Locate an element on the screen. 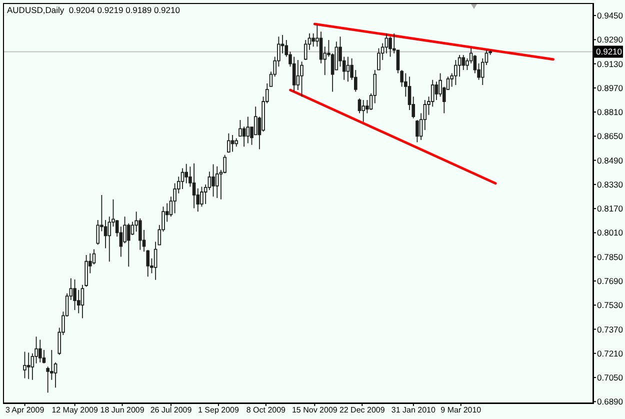  y-tick-label: 0.7050 is located at coordinates (610, 377).